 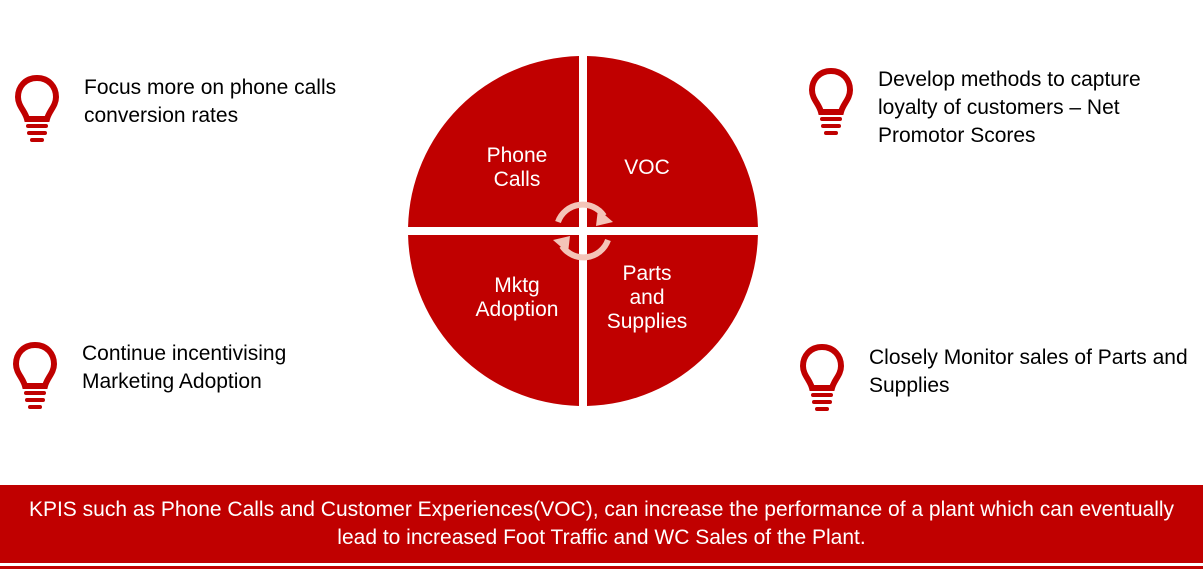 I want to click on quadrant-phone, so click(x=493, y=141).